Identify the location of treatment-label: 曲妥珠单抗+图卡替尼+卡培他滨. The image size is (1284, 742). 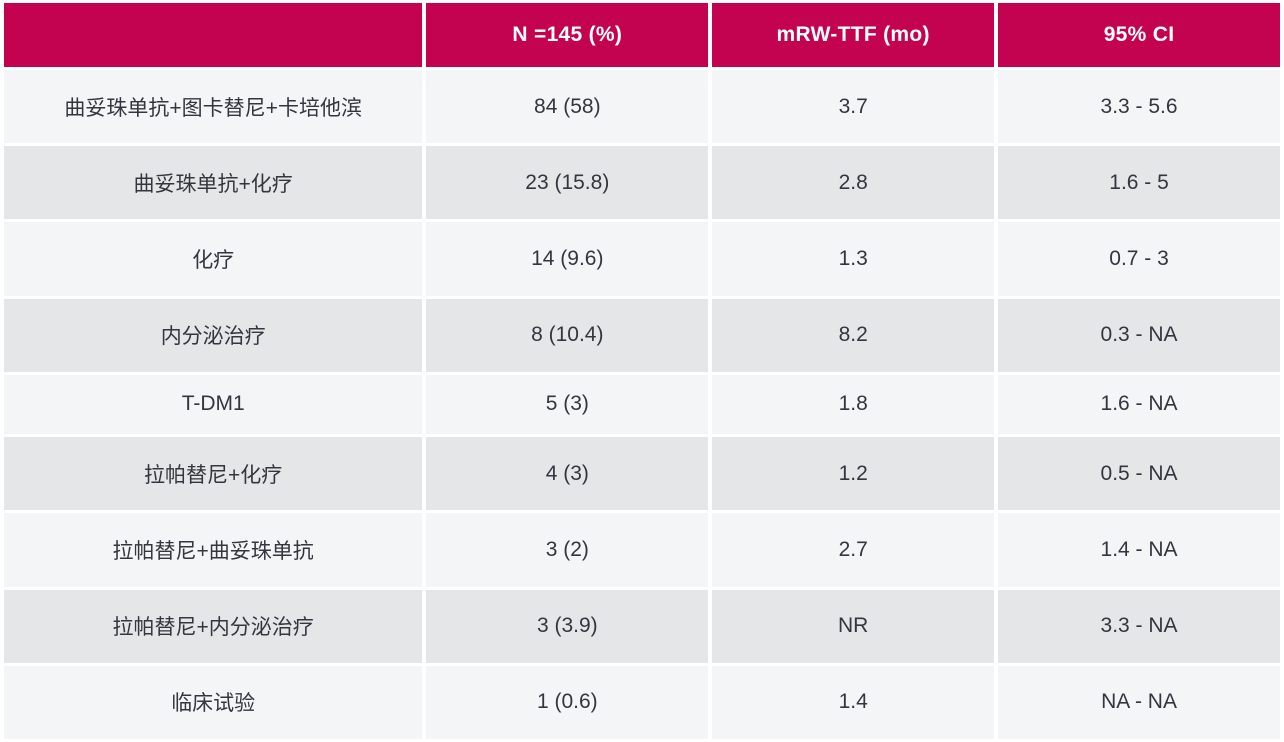
(213, 107).